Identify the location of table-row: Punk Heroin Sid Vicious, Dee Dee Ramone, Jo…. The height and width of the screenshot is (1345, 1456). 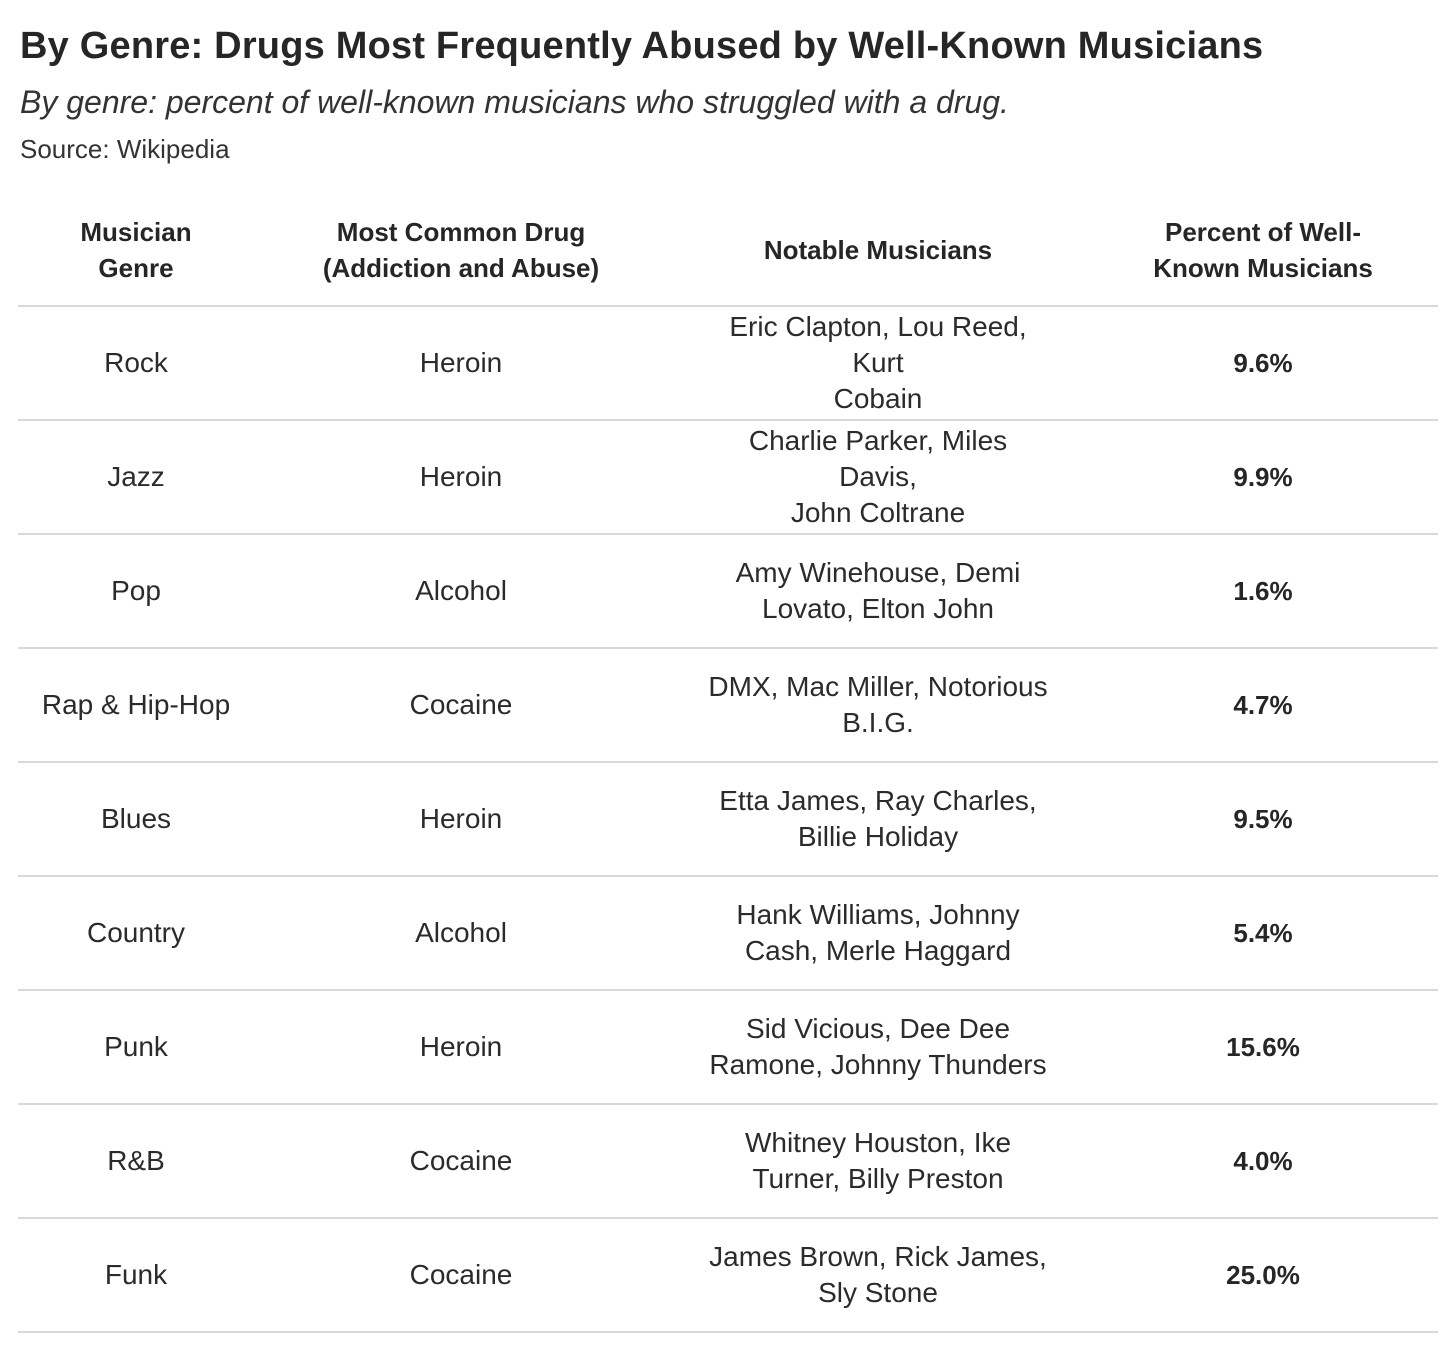
(728, 1047).